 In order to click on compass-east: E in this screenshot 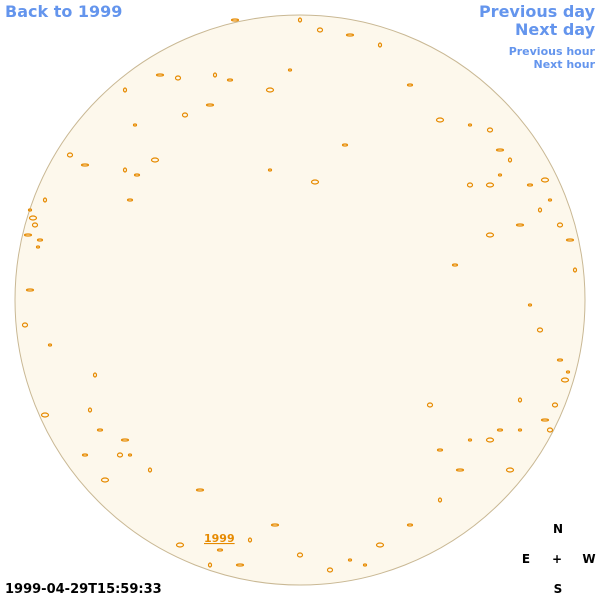, I will do `click(526, 559)`.